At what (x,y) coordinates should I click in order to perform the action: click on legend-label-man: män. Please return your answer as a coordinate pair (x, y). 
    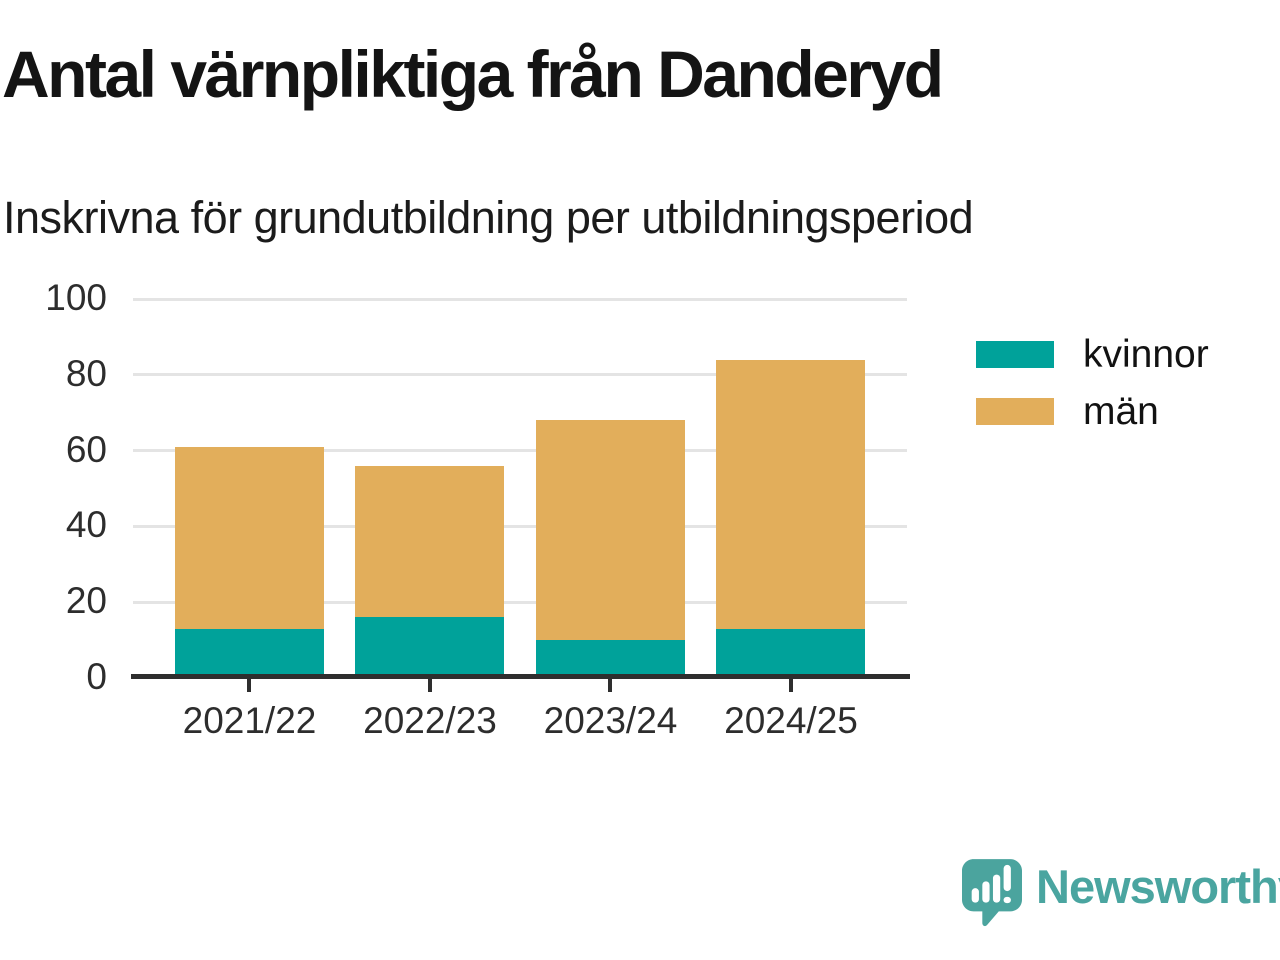
    Looking at the image, I should click on (1121, 411).